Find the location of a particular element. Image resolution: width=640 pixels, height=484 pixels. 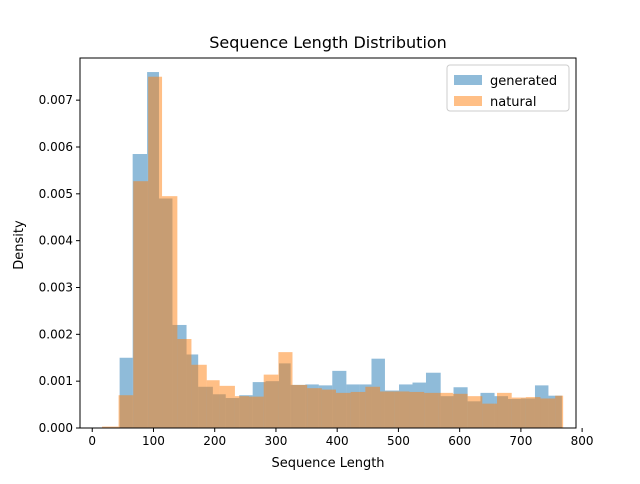

x-tick-label-5: 500 is located at coordinates (398, 441).